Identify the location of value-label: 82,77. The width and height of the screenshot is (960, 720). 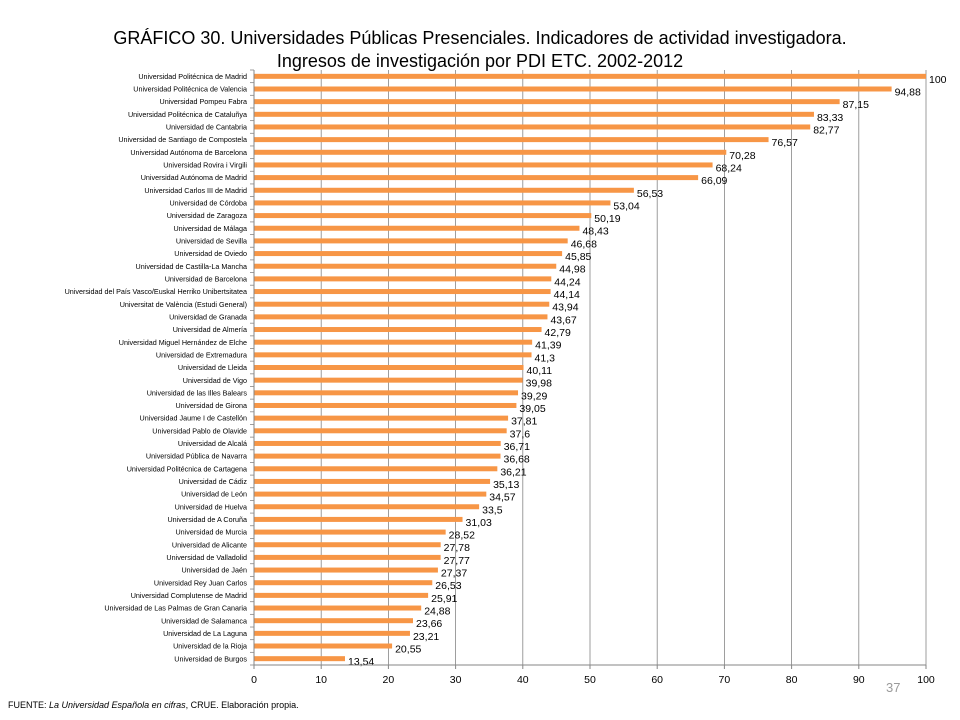
(826, 130).